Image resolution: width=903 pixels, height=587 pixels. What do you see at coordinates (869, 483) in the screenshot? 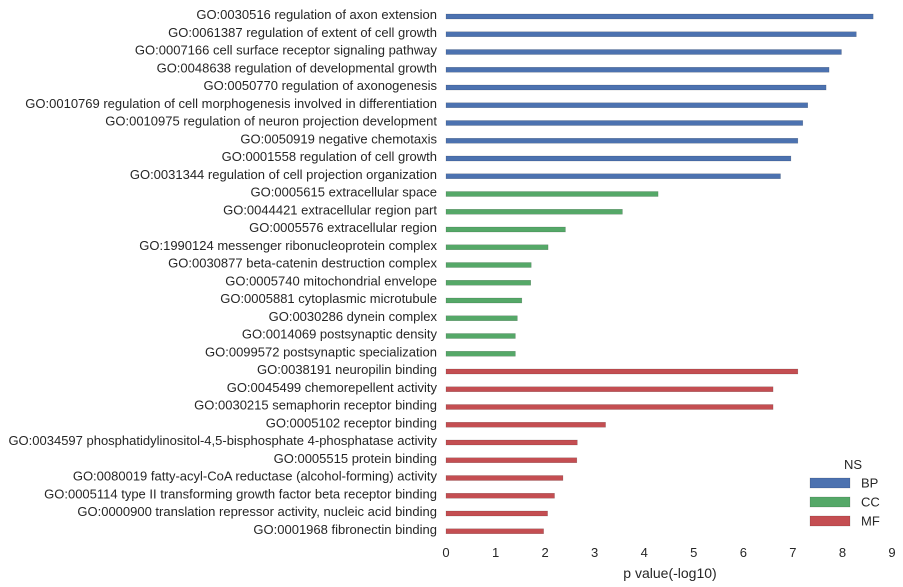
I see `legend-label-bp: BP` at bounding box center [869, 483].